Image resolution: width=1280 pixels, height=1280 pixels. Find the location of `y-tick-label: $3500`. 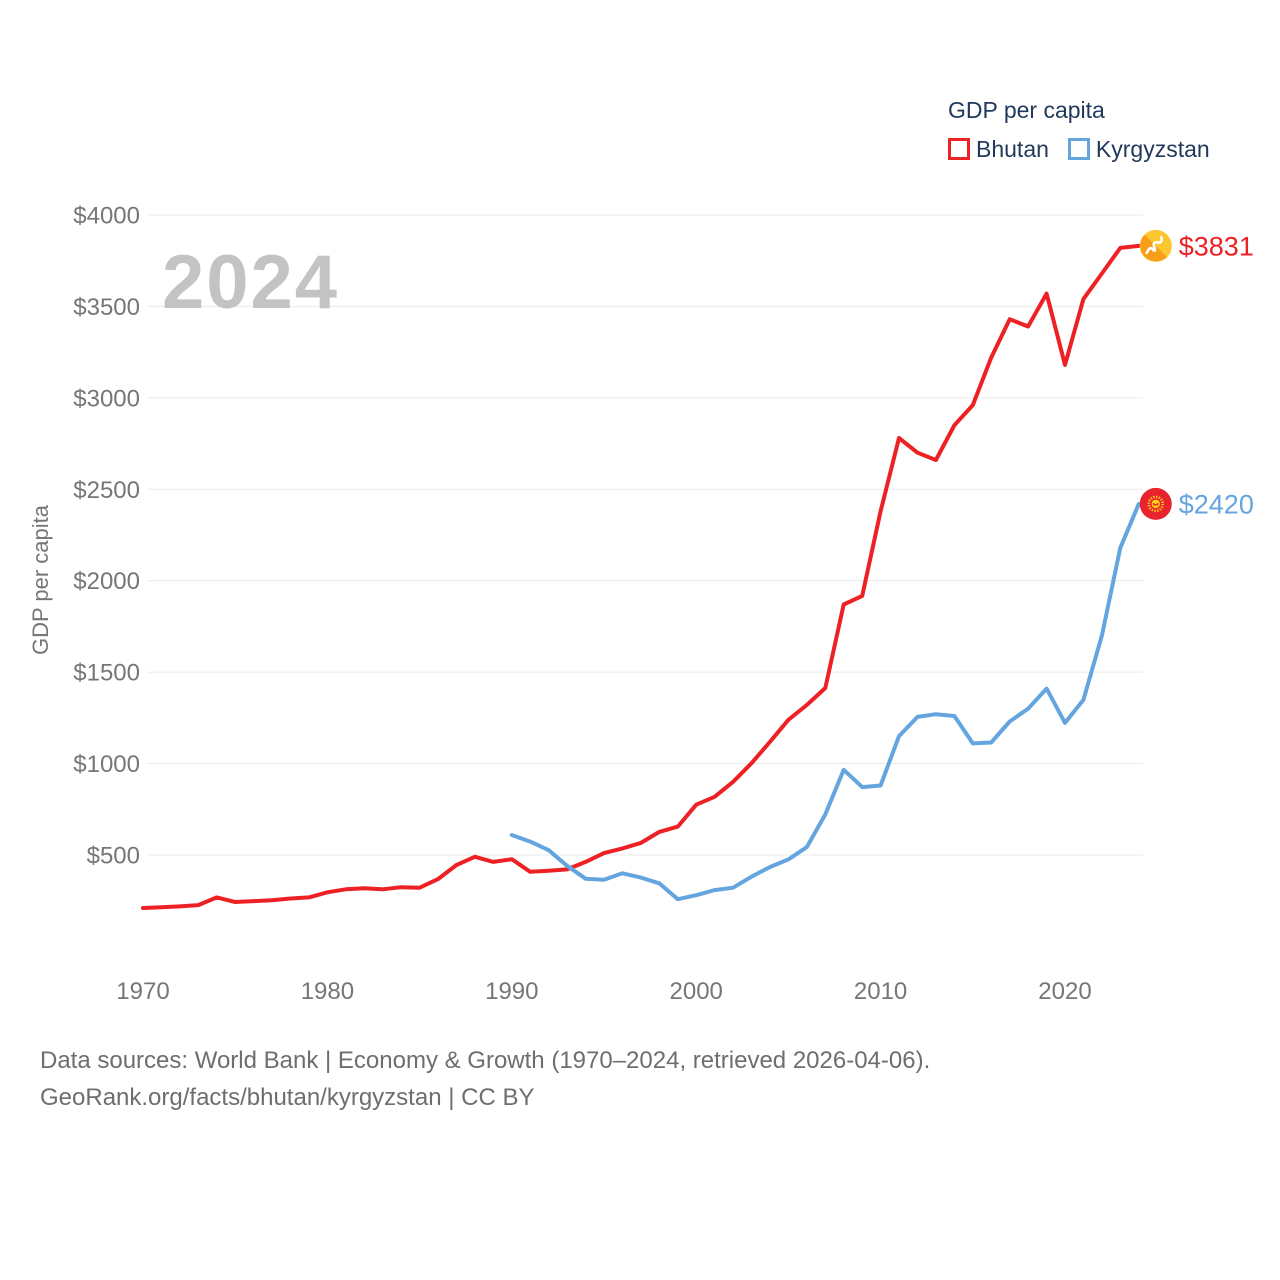

y-tick-label: $3500 is located at coordinates (106, 307).